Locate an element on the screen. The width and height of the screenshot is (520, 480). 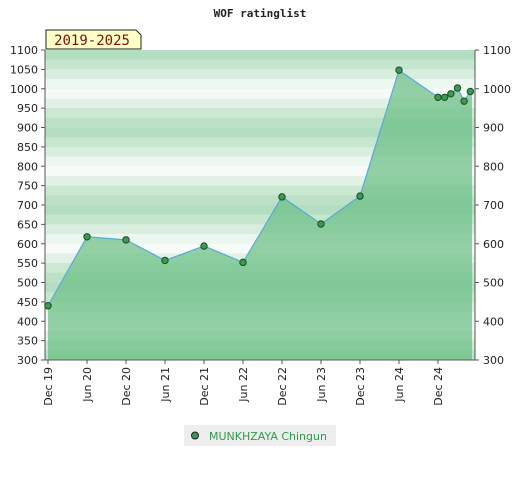
y-tick-label-left: 650 is located at coordinates (27, 224).